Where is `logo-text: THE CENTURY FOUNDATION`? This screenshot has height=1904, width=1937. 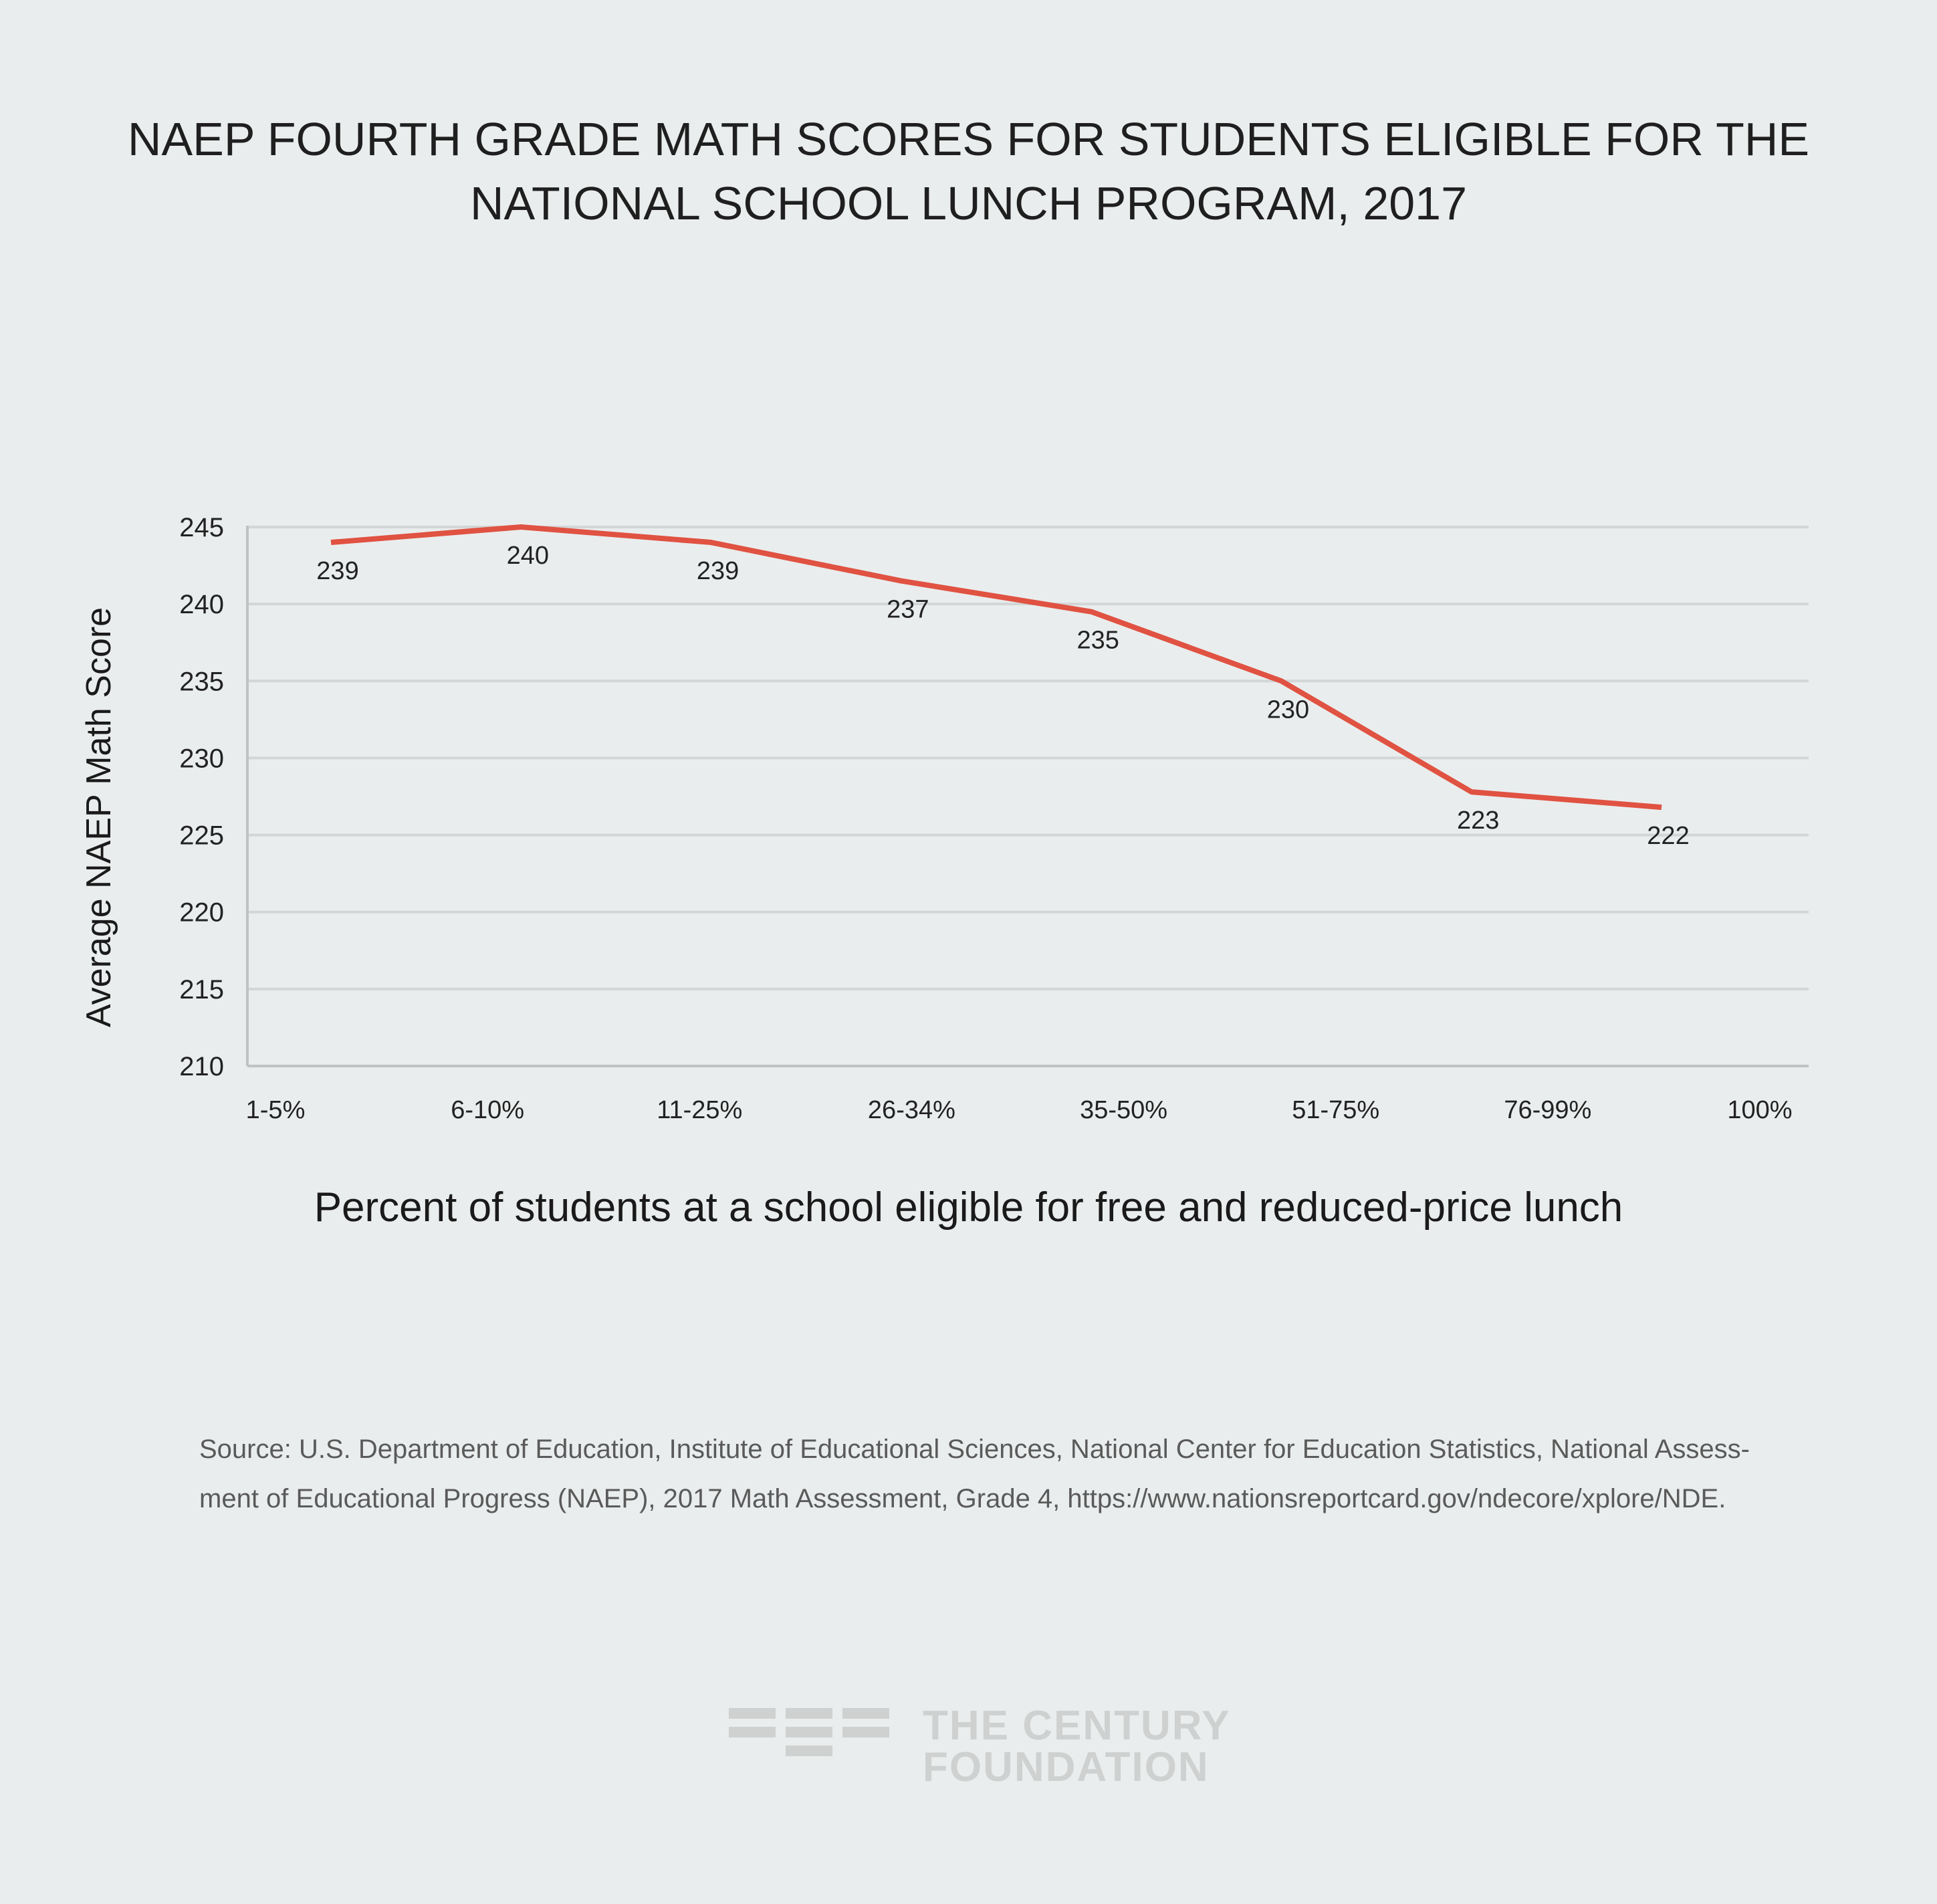 logo-text: THE CENTURY FOUNDATION is located at coordinates (1077, 1746).